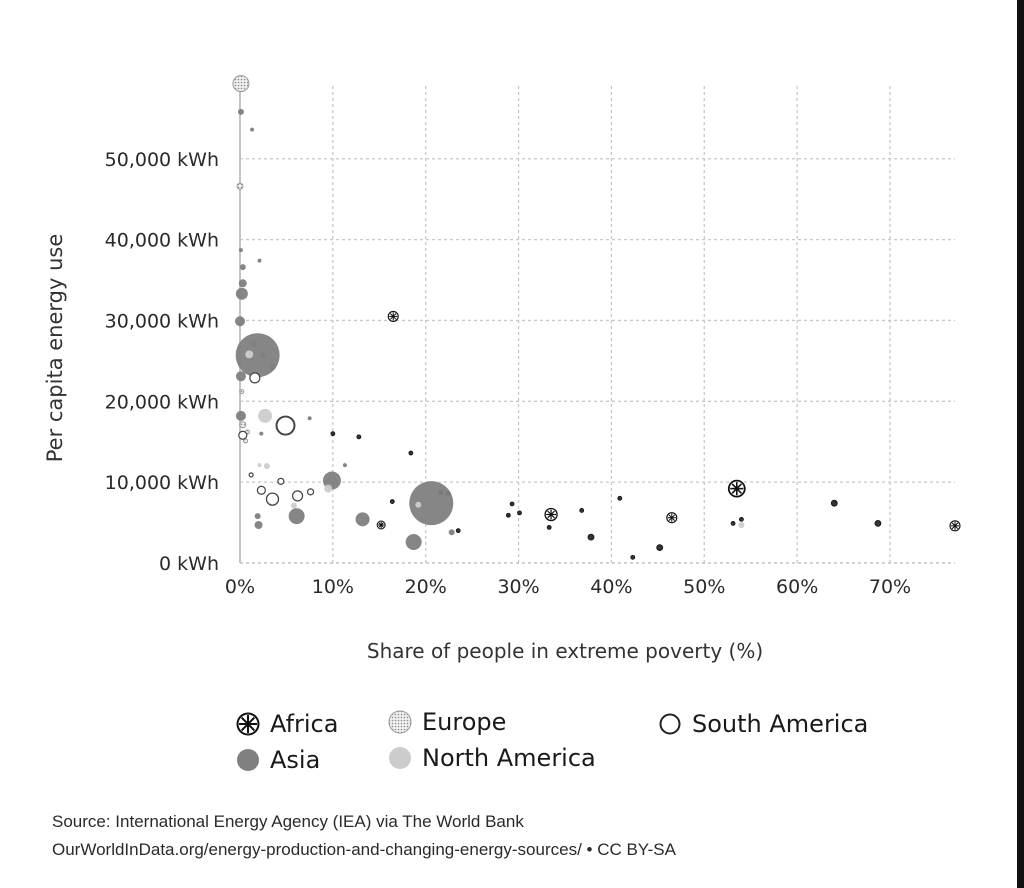 The width and height of the screenshot is (1024, 888). What do you see at coordinates (518, 587) in the screenshot?
I see `x-tick-label: 30%` at bounding box center [518, 587].